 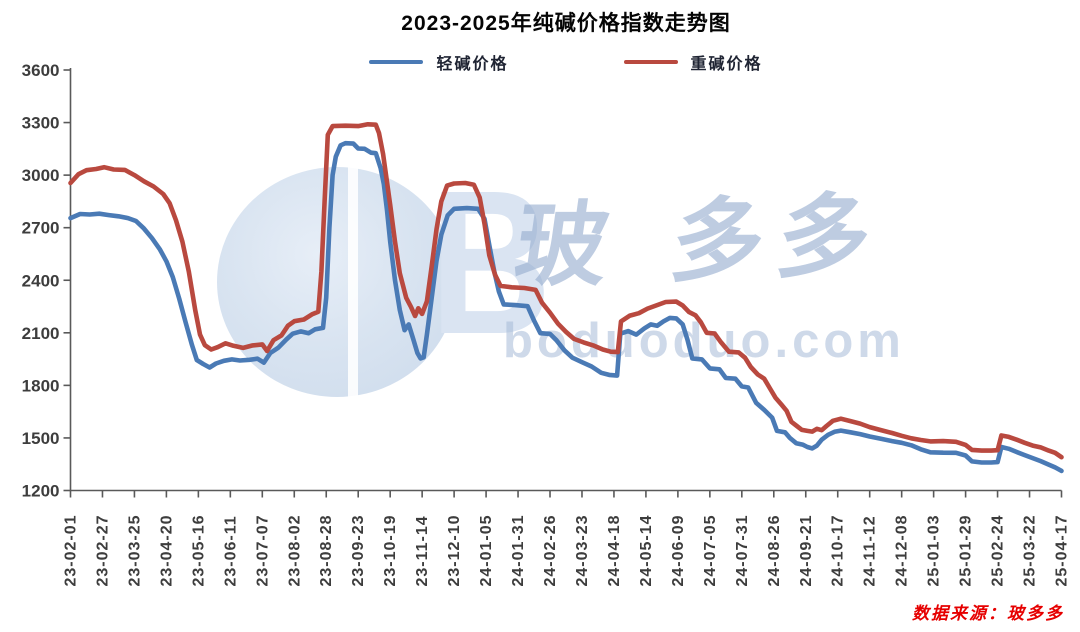 I want to click on chart-legend: 轻碱价格 重碱价格, so click(x=566, y=62).